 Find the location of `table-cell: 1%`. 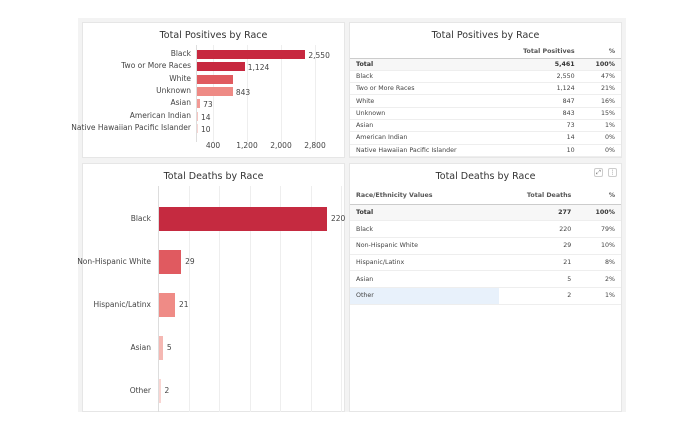

table-cell: 1% is located at coordinates (610, 126).